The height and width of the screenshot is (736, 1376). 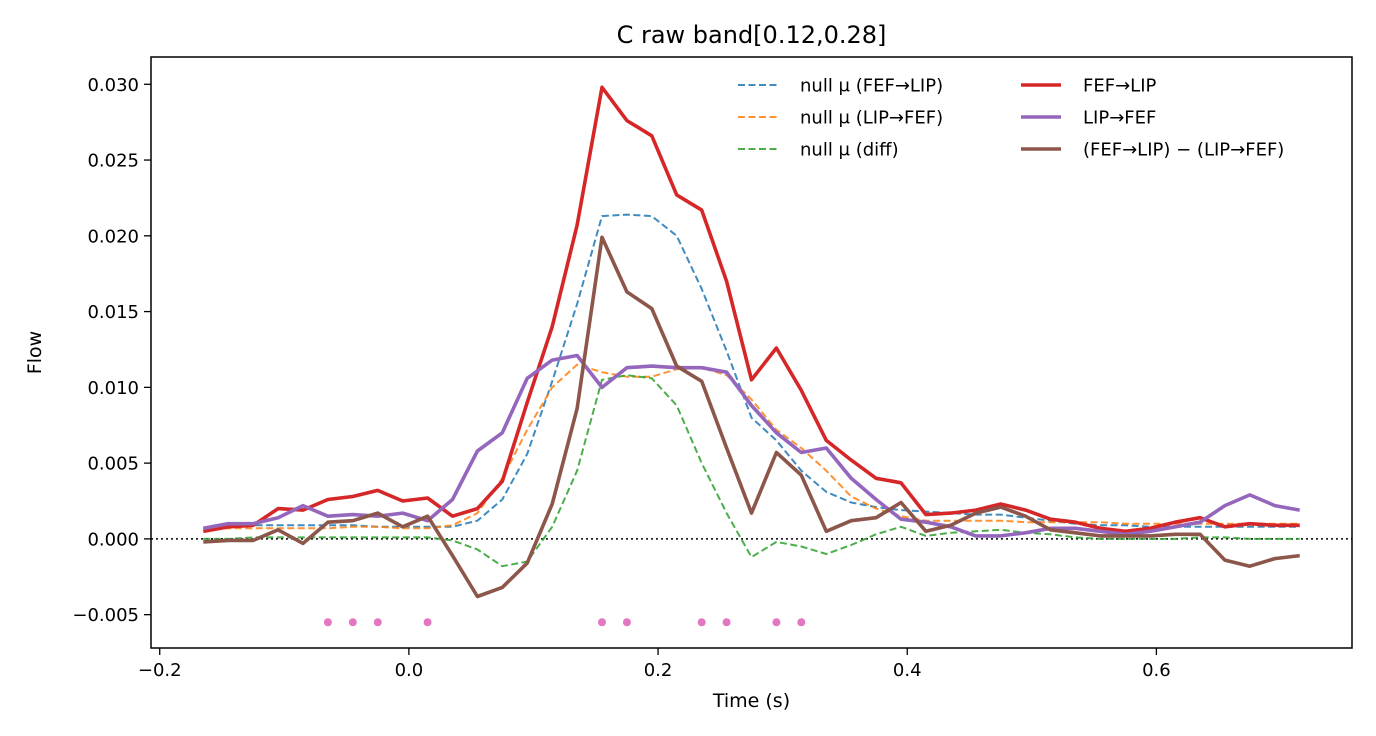 I want to click on legend-label-5: (FEF→LIP) − (LIP→FEF), so click(x=1183, y=150).